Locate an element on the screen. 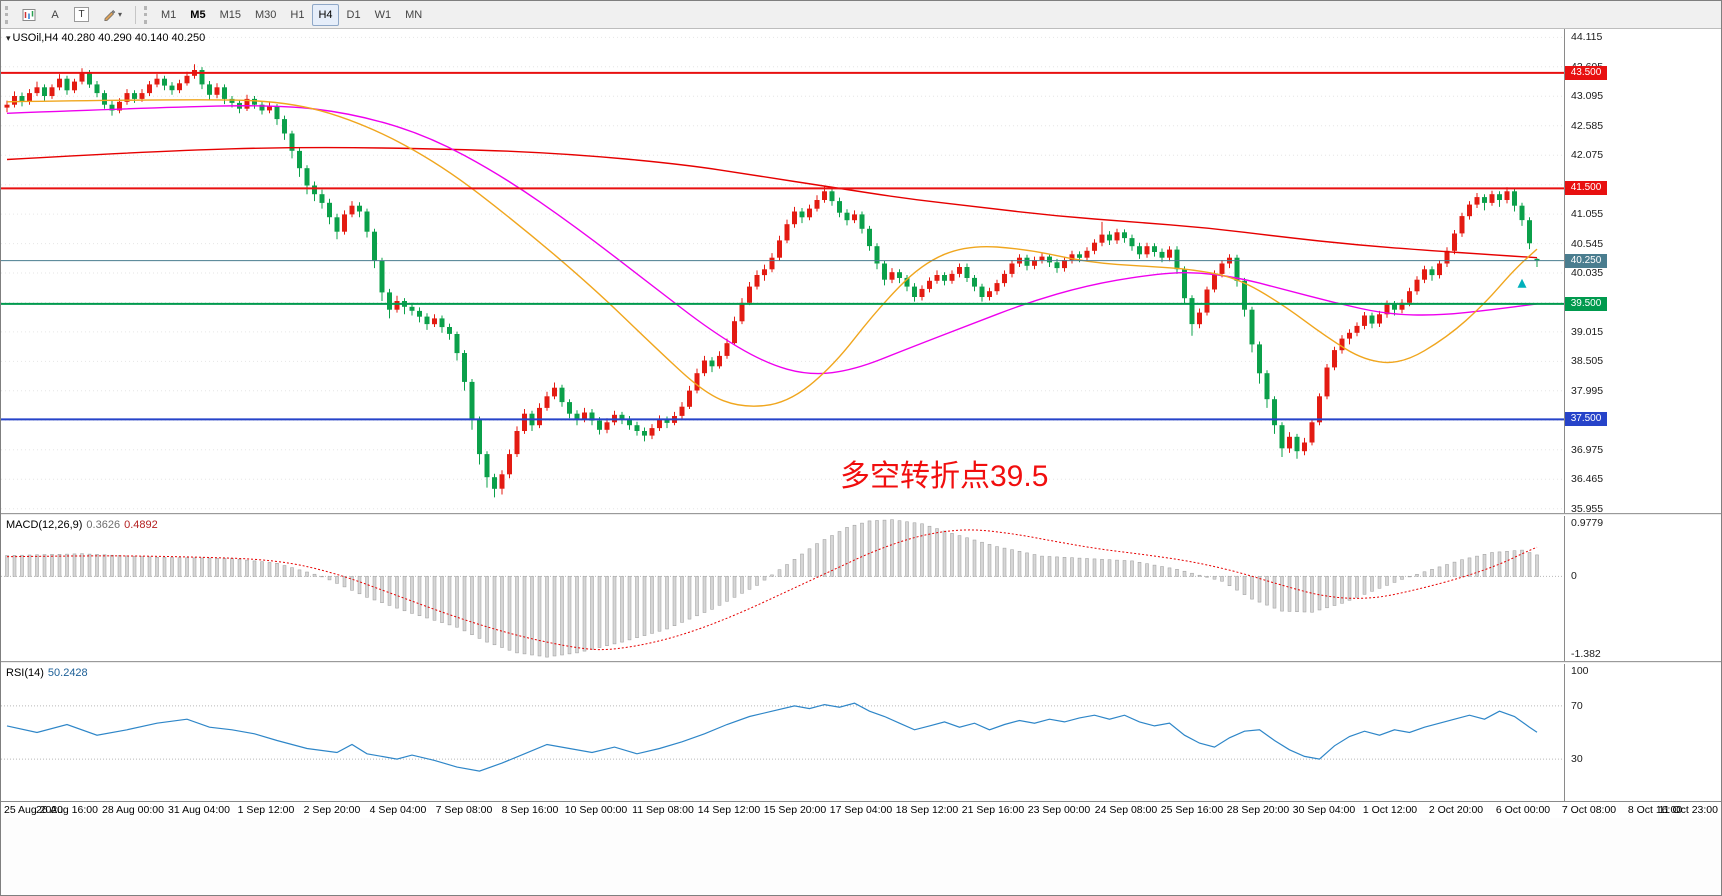 The width and height of the screenshot is (1722, 896). pane-separator is located at coordinates (861, 514).